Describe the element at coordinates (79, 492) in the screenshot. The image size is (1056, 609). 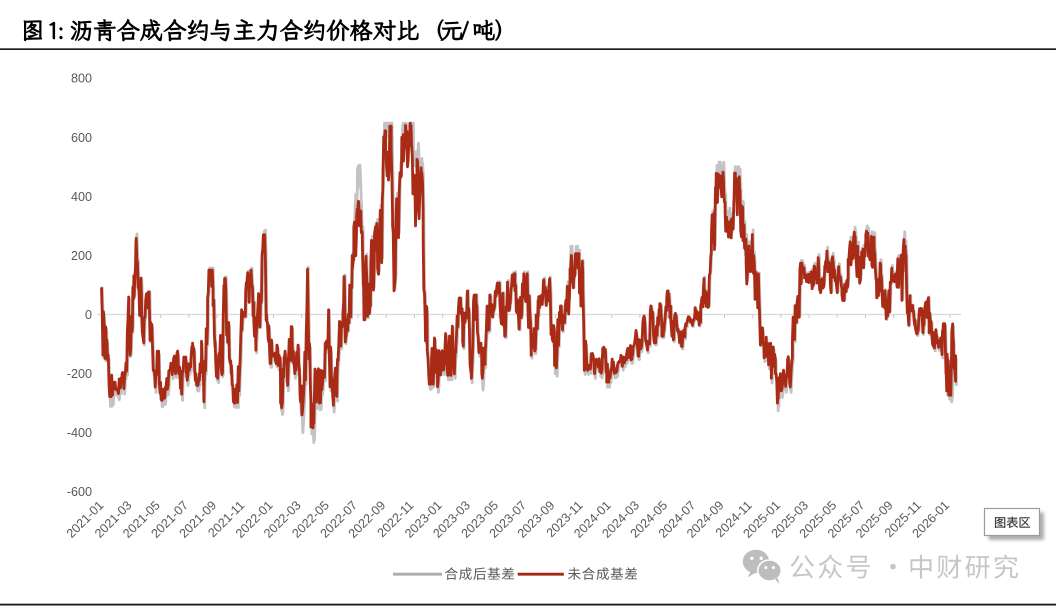
I see `svg-text: -600` at that location.